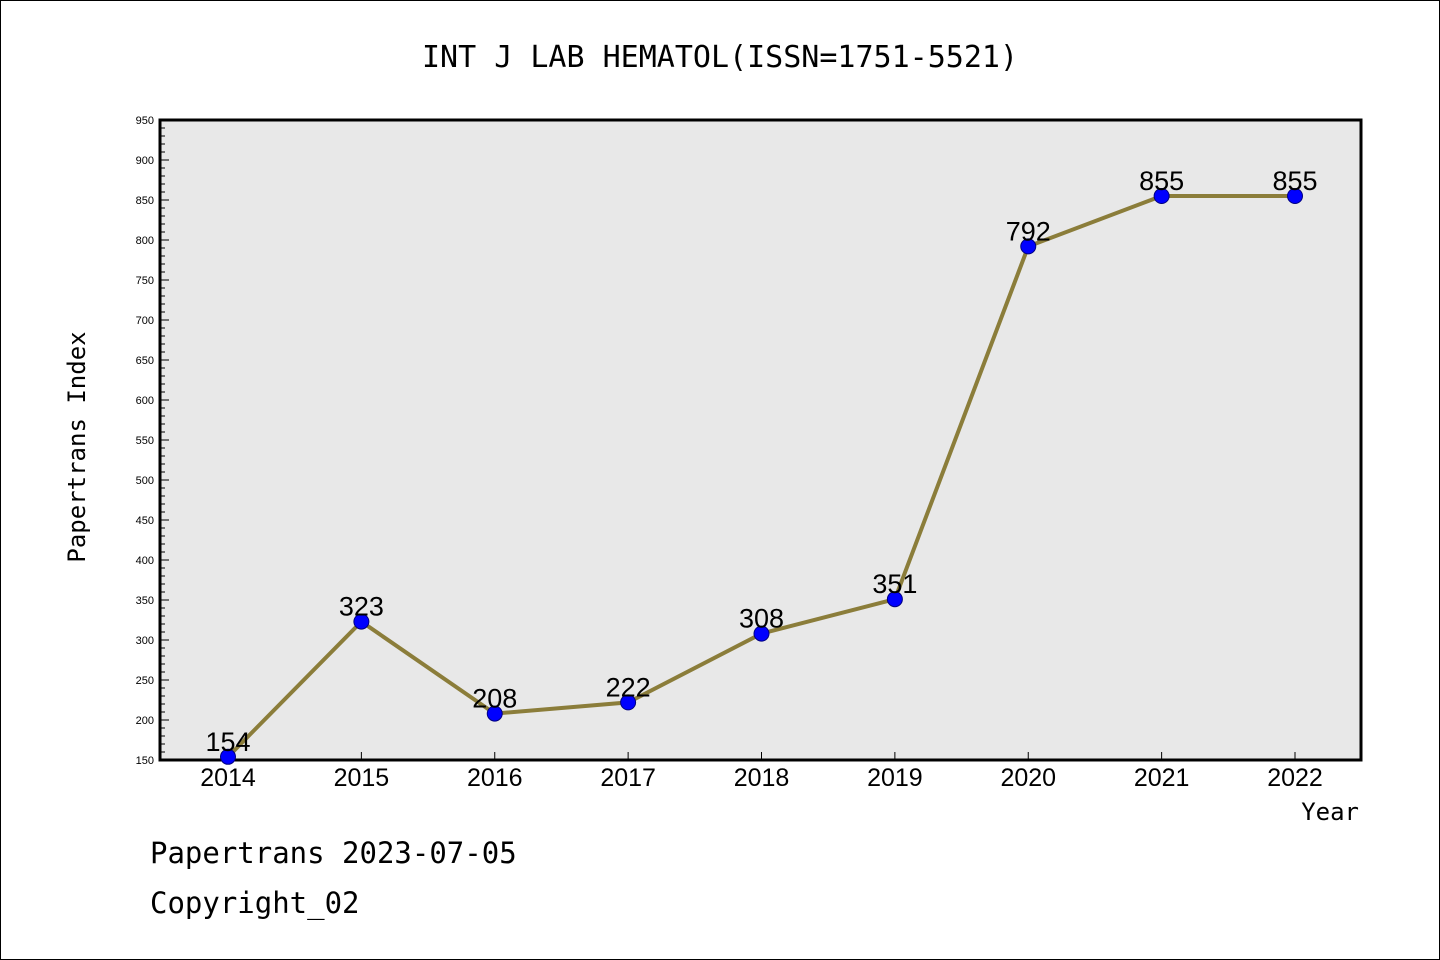 This screenshot has width=1440, height=960. Describe the element at coordinates (145, 761) in the screenshot. I see `y-tick-label: 150` at that location.